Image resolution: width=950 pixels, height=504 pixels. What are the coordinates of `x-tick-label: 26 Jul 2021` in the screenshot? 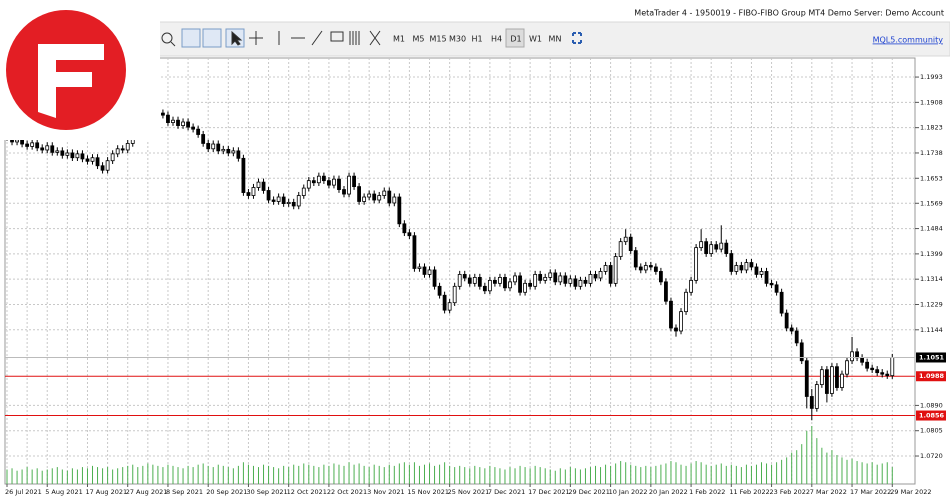 It's located at (23, 492).